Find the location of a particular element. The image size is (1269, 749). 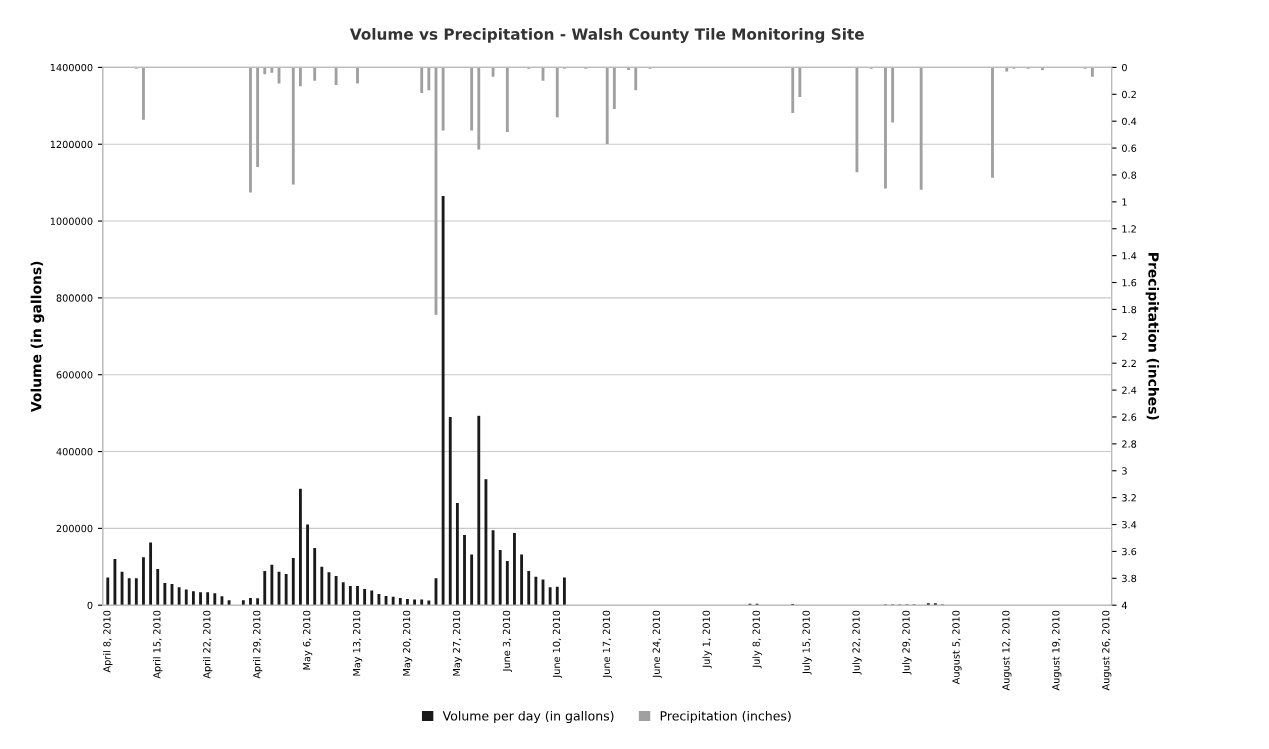

x-tick-label: May 20, 2010 is located at coordinates (407, 643).